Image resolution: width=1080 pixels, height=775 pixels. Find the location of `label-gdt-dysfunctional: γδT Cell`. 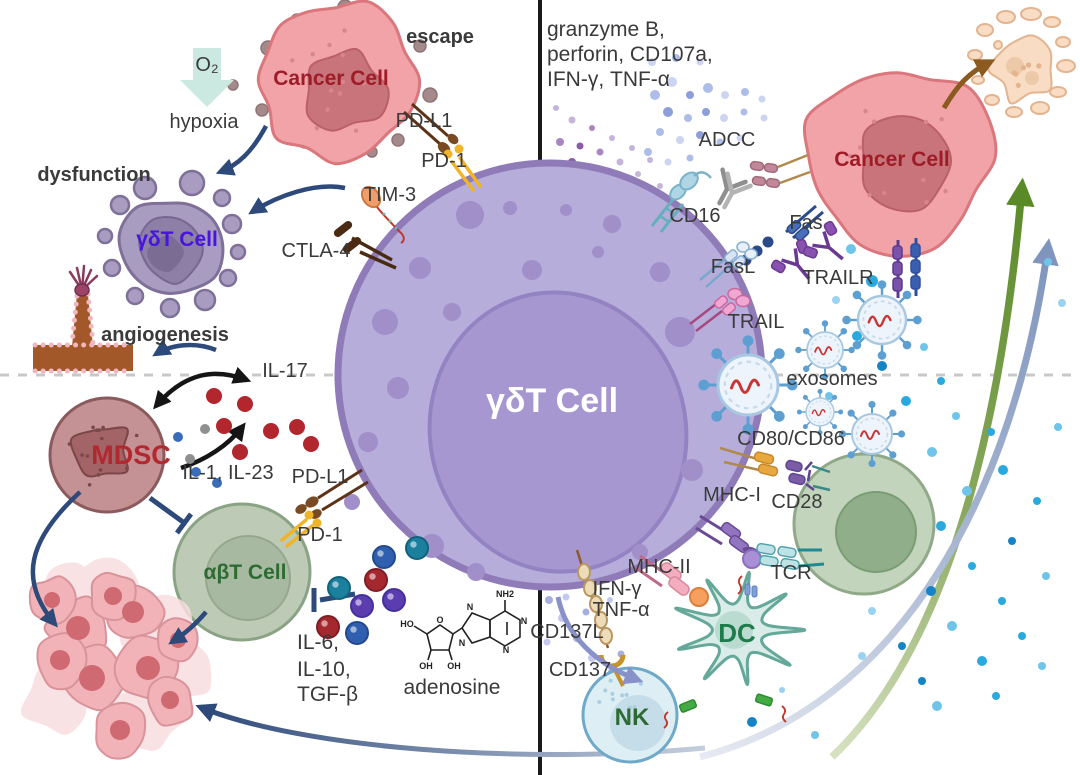

label-gdt-dysfunctional: γδT Cell is located at coordinates (177, 239).